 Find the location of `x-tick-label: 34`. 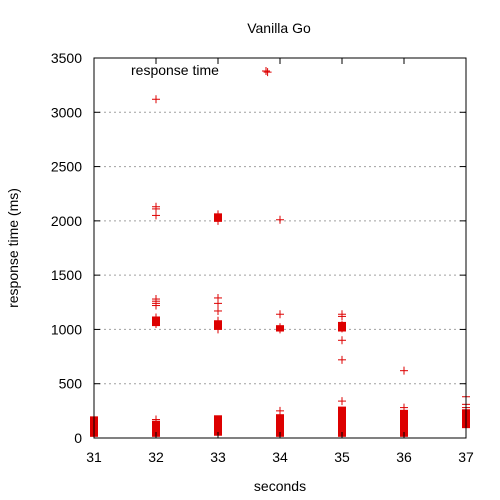

x-tick-label: 34 is located at coordinates (280, 457).